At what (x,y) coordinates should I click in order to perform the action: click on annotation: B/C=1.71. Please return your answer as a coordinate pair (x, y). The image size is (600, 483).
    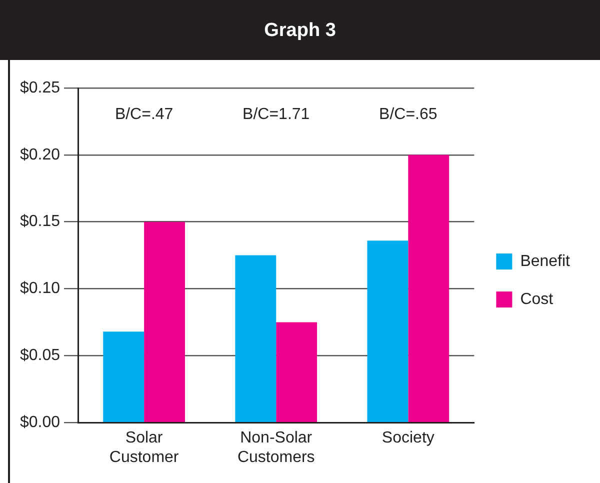
    Looking at the image, I should click on (276, 115).